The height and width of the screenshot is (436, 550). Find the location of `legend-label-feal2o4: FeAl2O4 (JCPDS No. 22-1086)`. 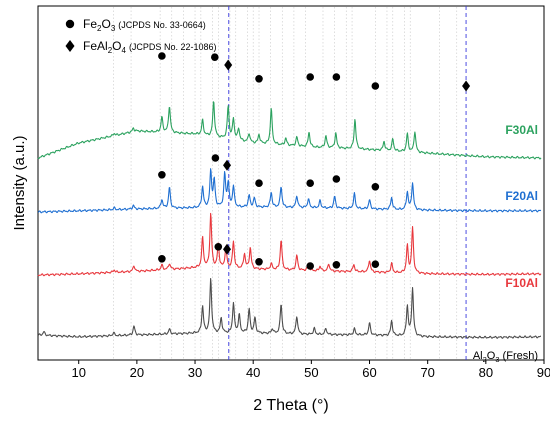

legend-label-feal2o4: FeAl2O4 (JCPDS No. 22-1086) is located at coordinates (149, 47).